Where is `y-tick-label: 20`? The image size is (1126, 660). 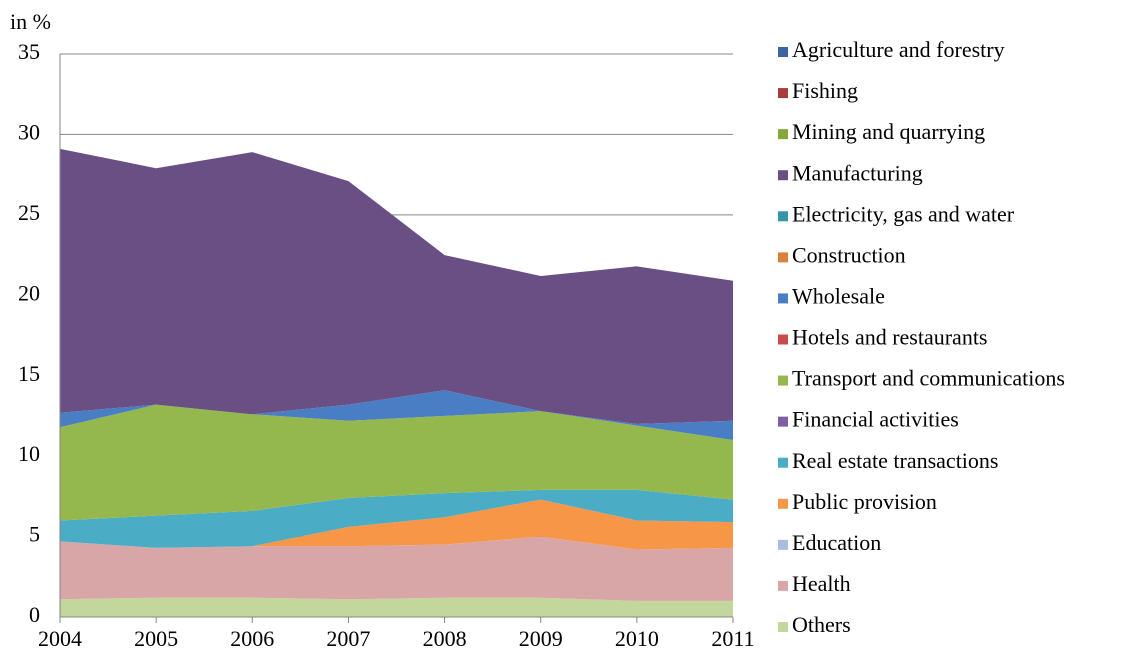 y-tick-label: 20 is located at coordinates (29, 292).